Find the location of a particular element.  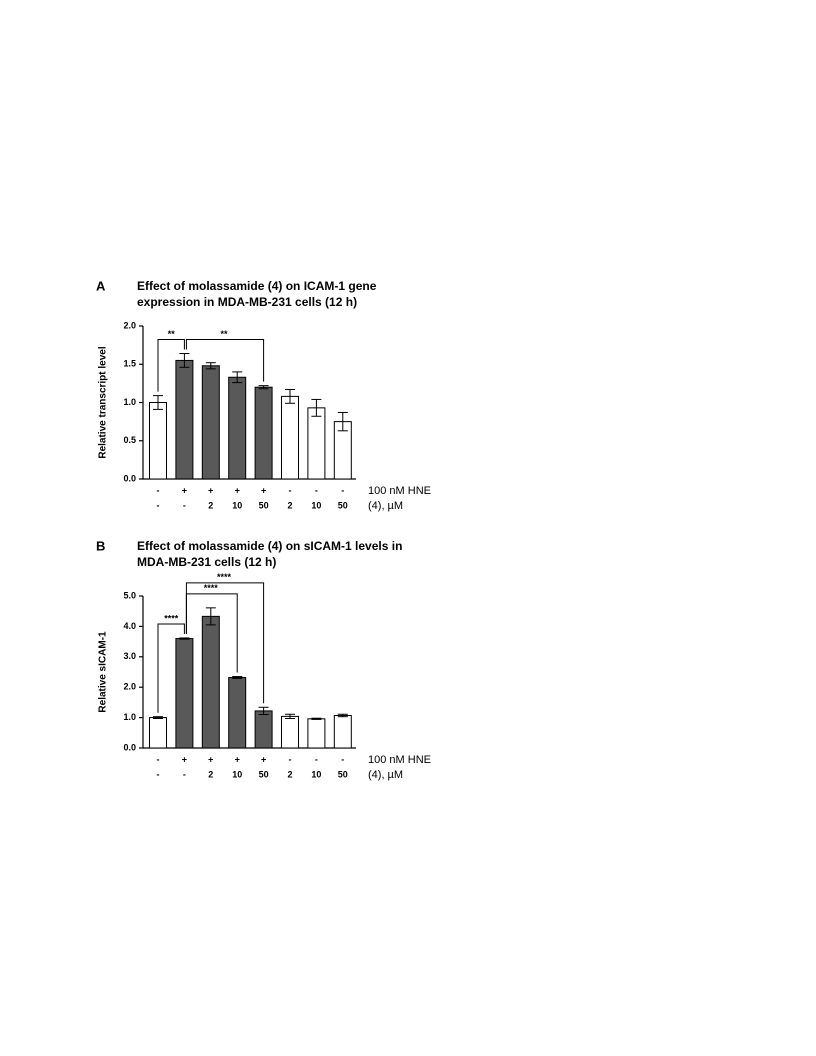

y-tick-label: 5.0 is located at coordinates (129, 595).